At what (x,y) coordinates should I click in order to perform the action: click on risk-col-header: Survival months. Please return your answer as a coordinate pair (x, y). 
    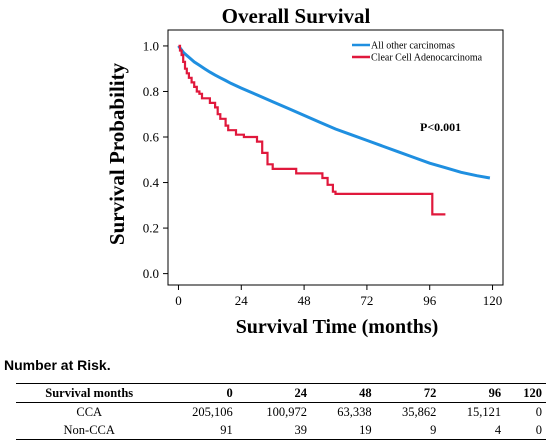
    Looking at the image, I should click on (89, 393).